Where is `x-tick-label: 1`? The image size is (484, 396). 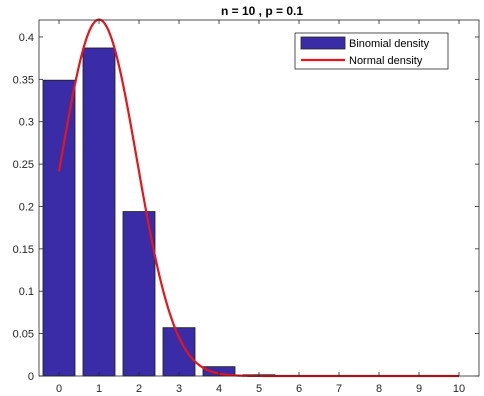 x-tick-label: 1 is located at coordinates (99, 389).